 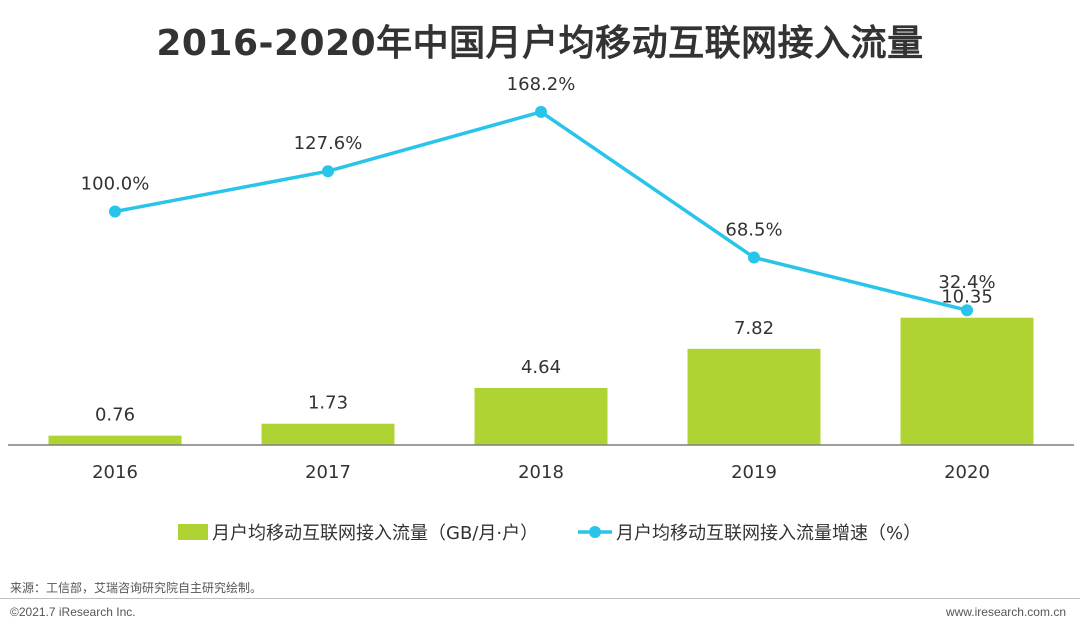 I want to click on source-note: 来源：工信部，艾瑞咨询研究院自主研究绘制。, so click(x=136, y=588).